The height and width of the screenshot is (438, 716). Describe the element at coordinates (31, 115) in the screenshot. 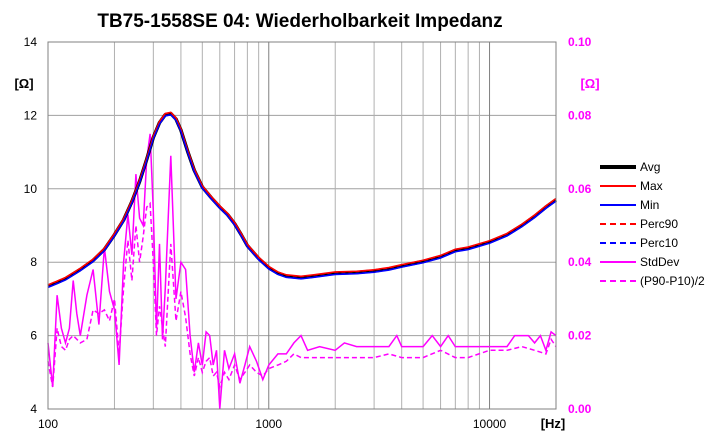

I see `y-left-tick-label: 12` at that location.